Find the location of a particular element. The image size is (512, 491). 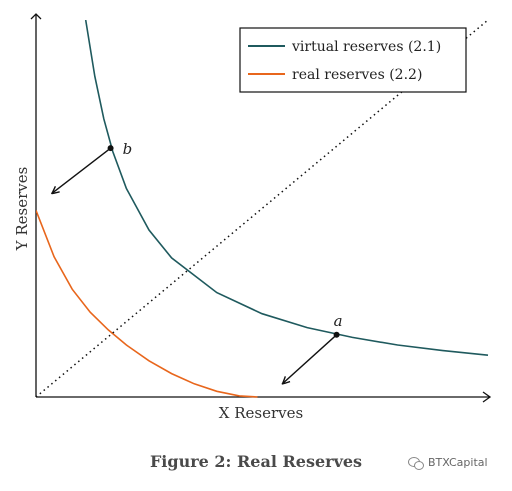

point-a is located at coordinates (336, 334).